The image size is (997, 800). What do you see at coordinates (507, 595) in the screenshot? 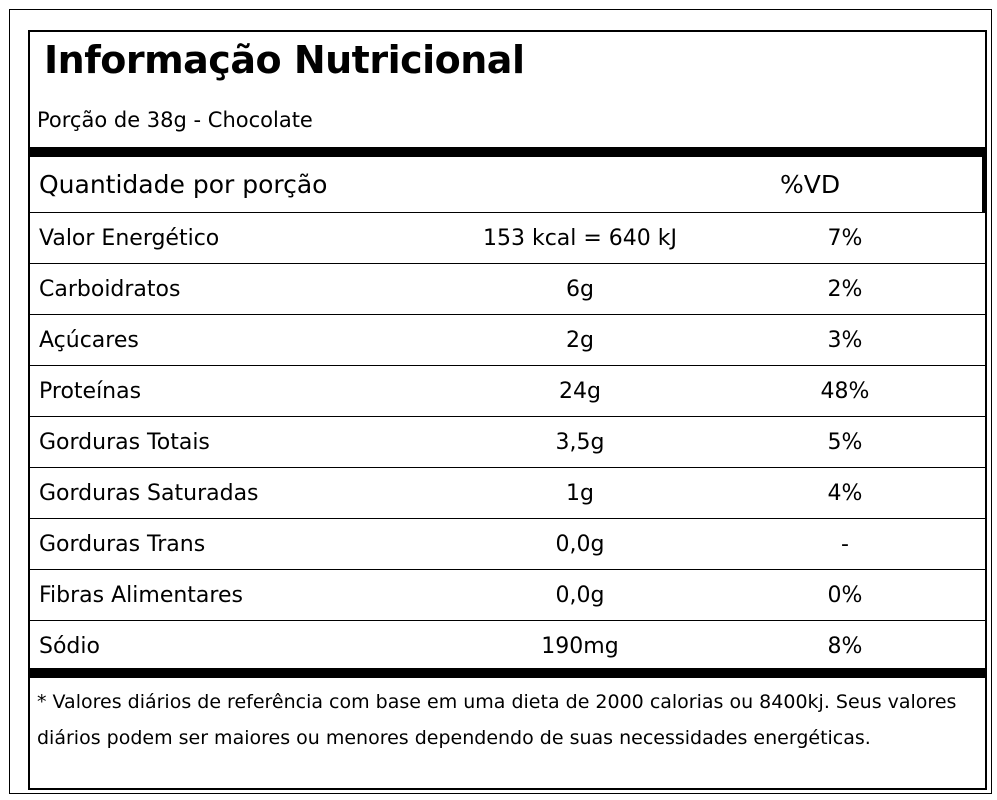
I see `table-row: Fibras Alimentares 0,0g 0%` at bounding box center [507, 595].